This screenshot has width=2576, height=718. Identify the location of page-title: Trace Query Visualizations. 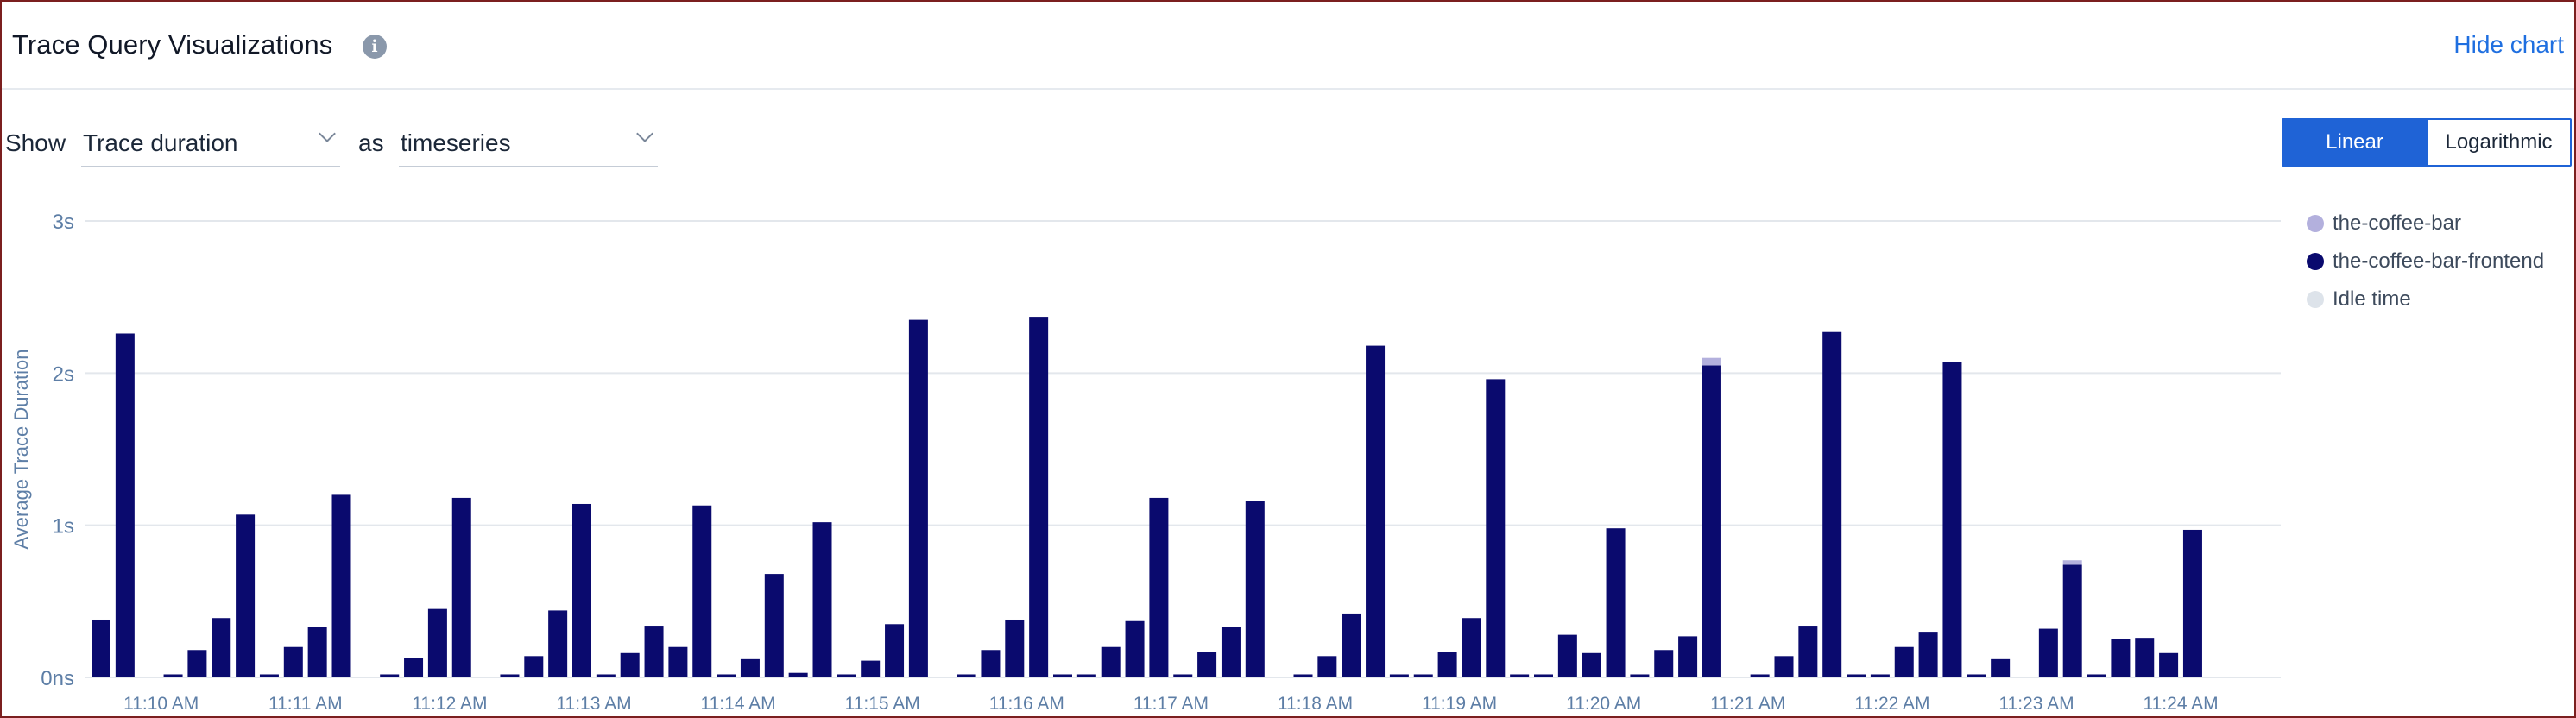
(172, 45).